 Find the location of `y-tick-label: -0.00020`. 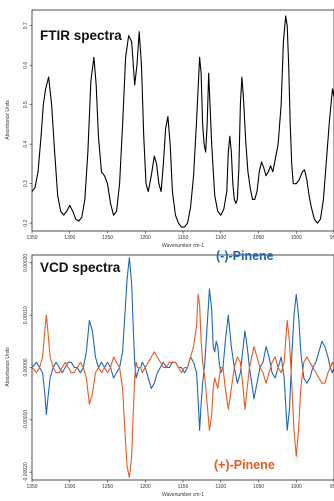

y-tick-label: -0.00020 is located at coordinates (26, 472).